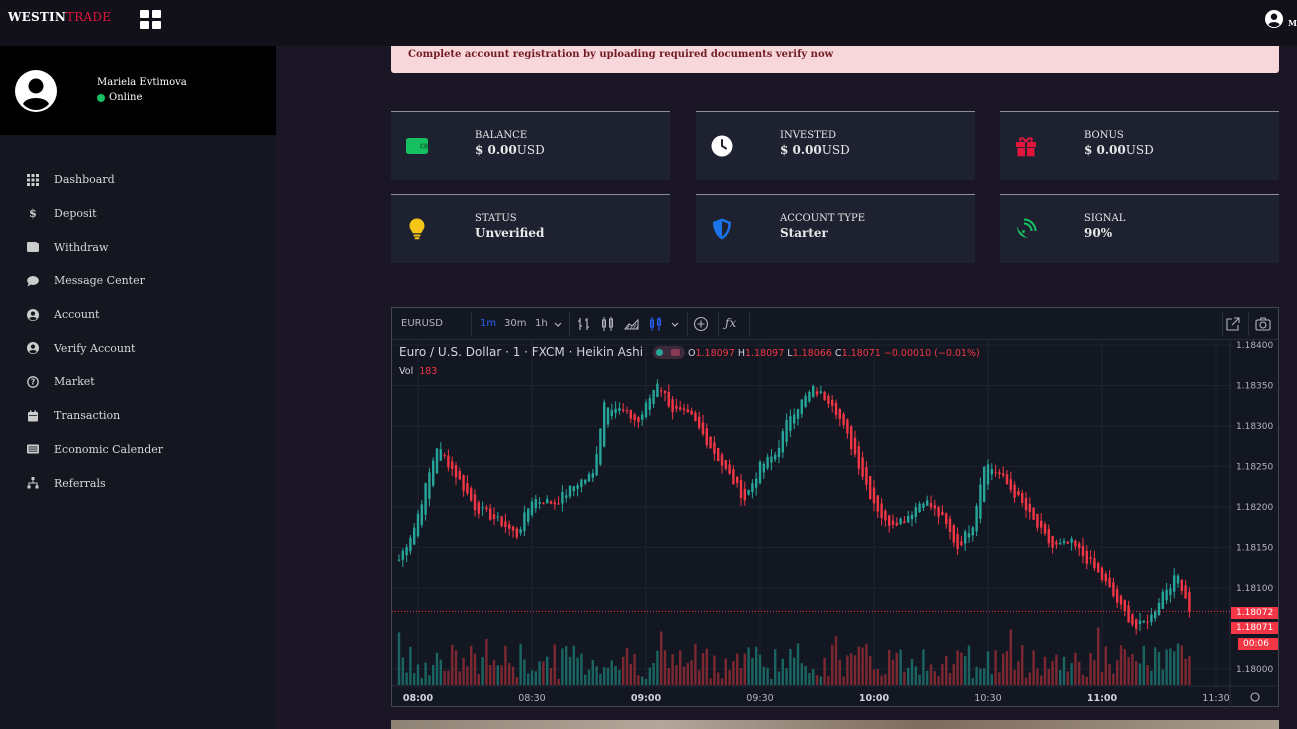  What do you see at coordinates (731, 323) in the screenshot?
I see `function-icon: ƒx` at bounding box center [731, 323].